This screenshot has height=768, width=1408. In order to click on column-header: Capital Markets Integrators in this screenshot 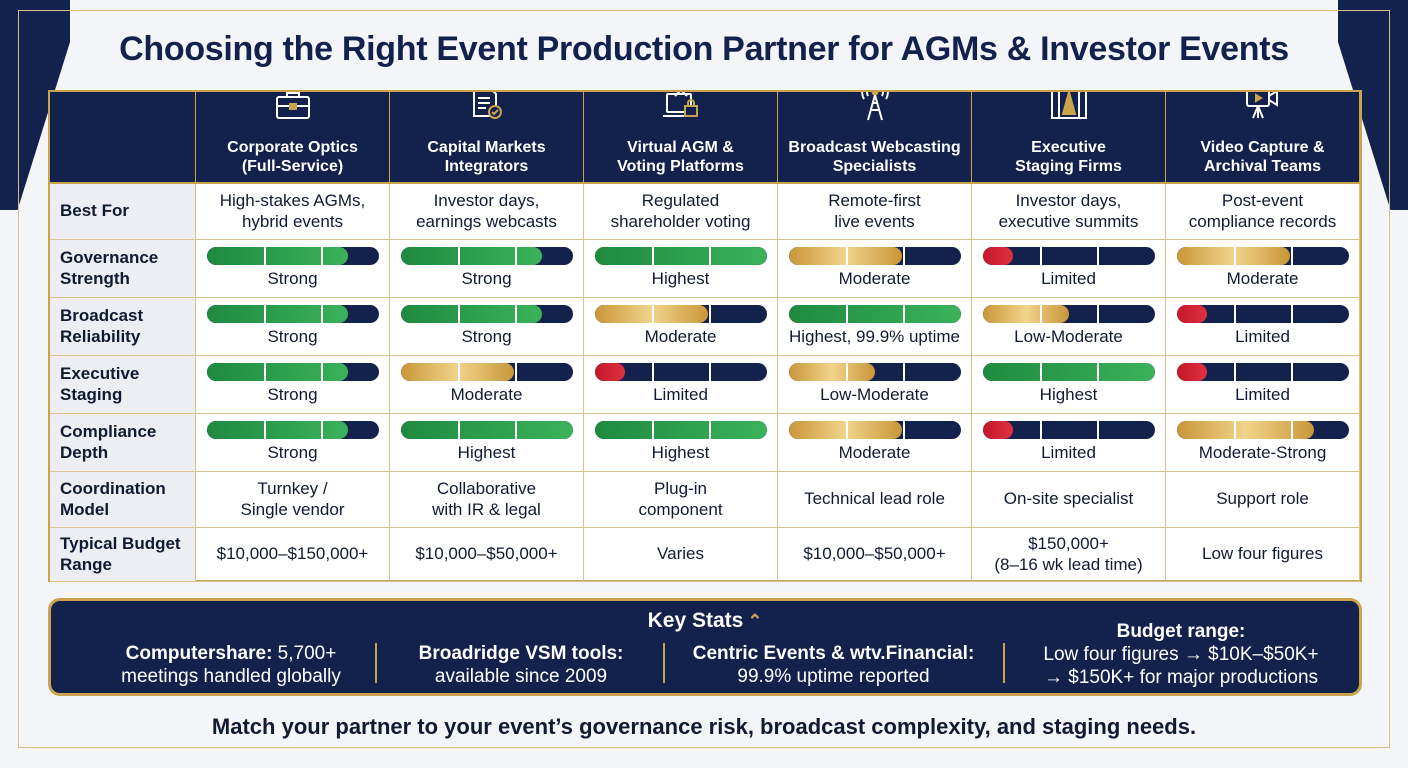, I will do `click(487, 138)`.